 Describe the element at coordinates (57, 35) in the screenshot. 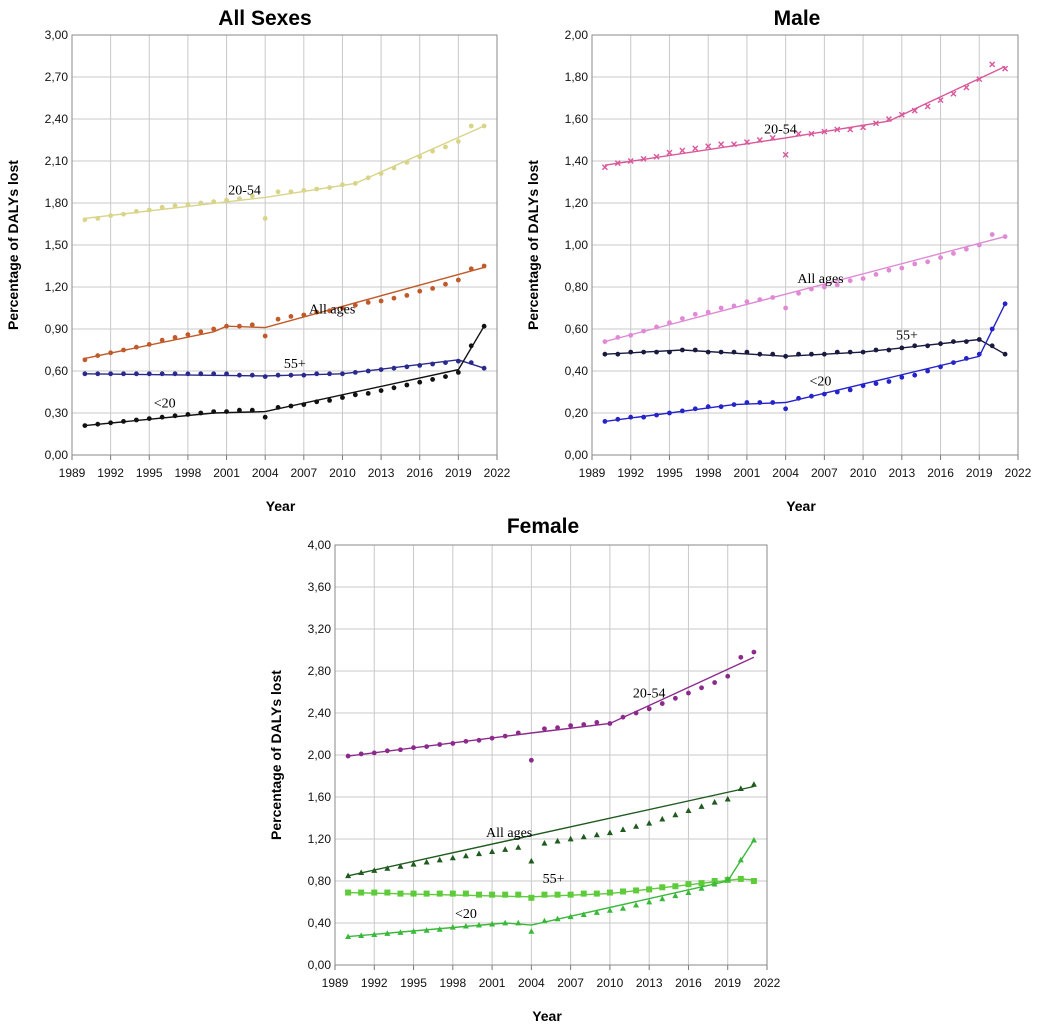

I see `y-tick-label: 3,00` at that location.